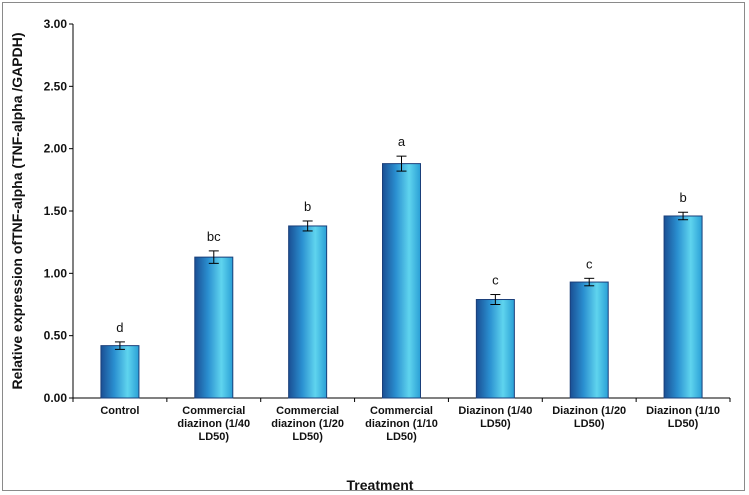 The width and height of the screenshot is (749, 495). What do you see at coordinates (119, 411) in the screenshot?
I see `x-tick-label: Control` at bounding box center [119, 411].